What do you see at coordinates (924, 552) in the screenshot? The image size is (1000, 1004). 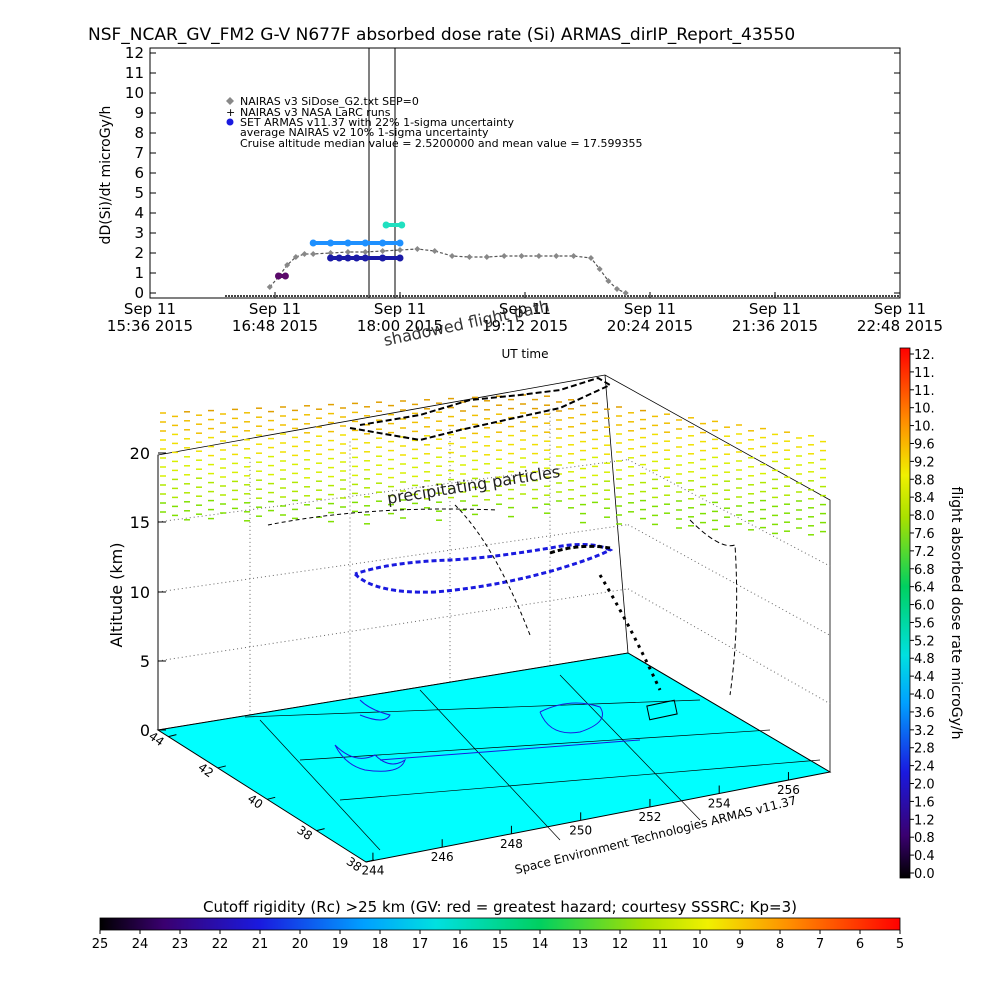 I see `dose-colorbar-tick-label: 7.2` at bounding box center [924, 552].